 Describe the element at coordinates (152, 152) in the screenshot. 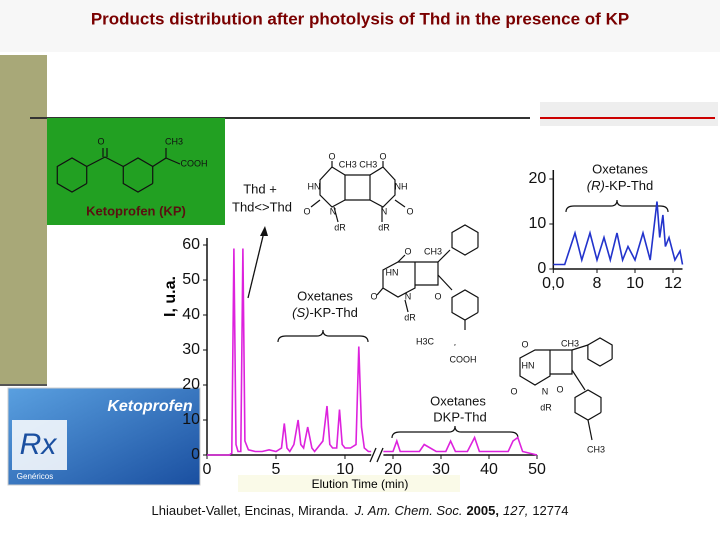

I see `ketoprofen-structure: O CH3 COOH` at that location.